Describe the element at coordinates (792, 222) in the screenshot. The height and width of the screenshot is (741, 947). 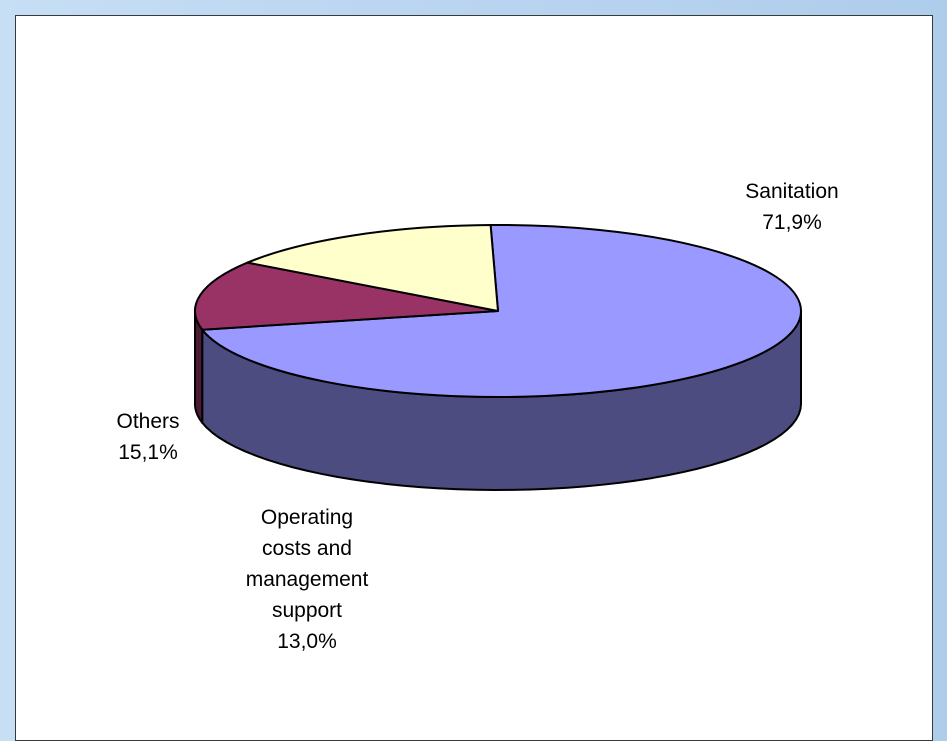
I see `slice-value-label: 71,9%` at that location.